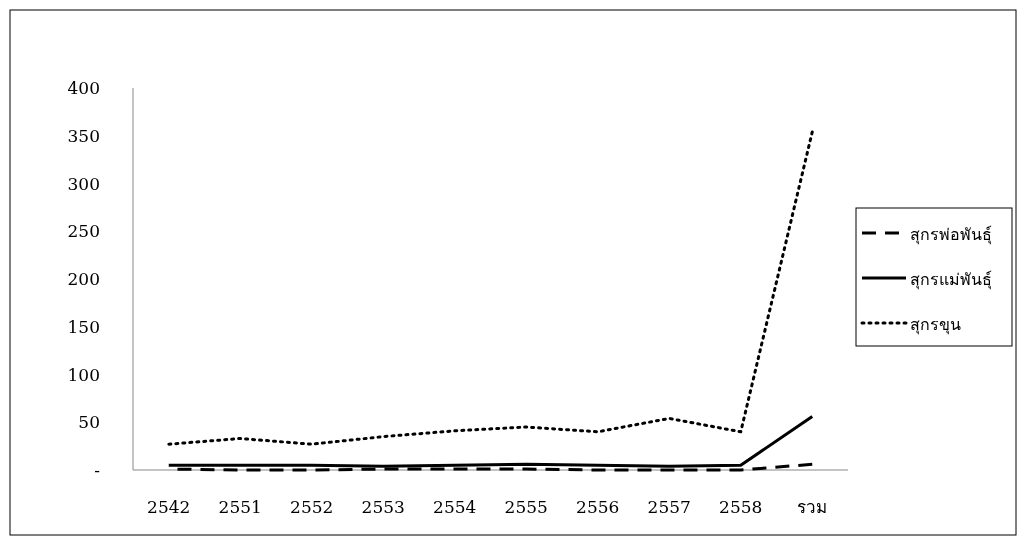  I want to click on y-tick-label: 350, so click(83, 135).